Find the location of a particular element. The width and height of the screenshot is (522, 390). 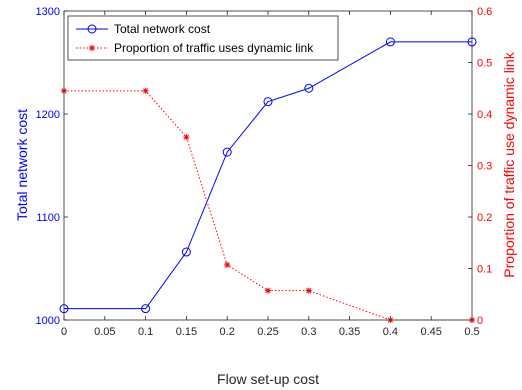

y-right-tick-label: 0.6 is located at coordinates (484, 12).